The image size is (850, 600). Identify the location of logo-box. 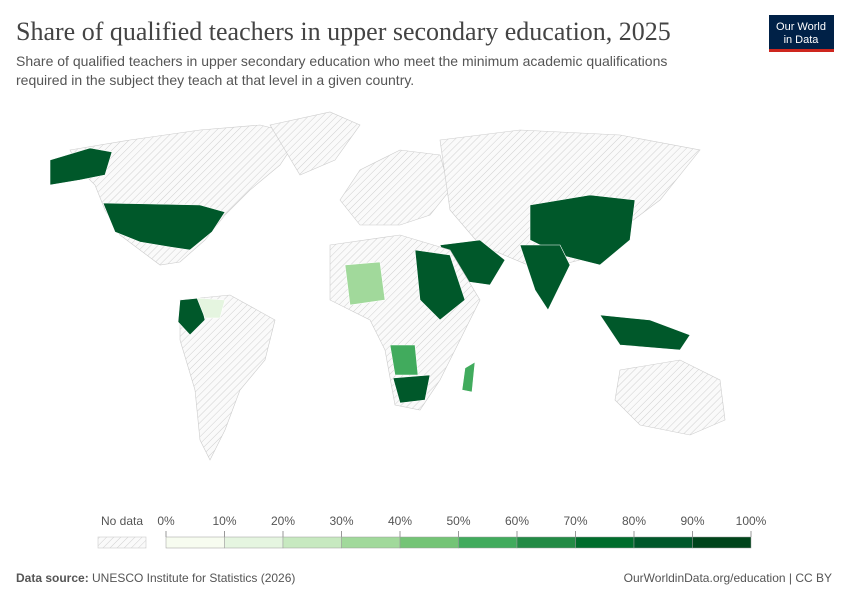
(801, 33).